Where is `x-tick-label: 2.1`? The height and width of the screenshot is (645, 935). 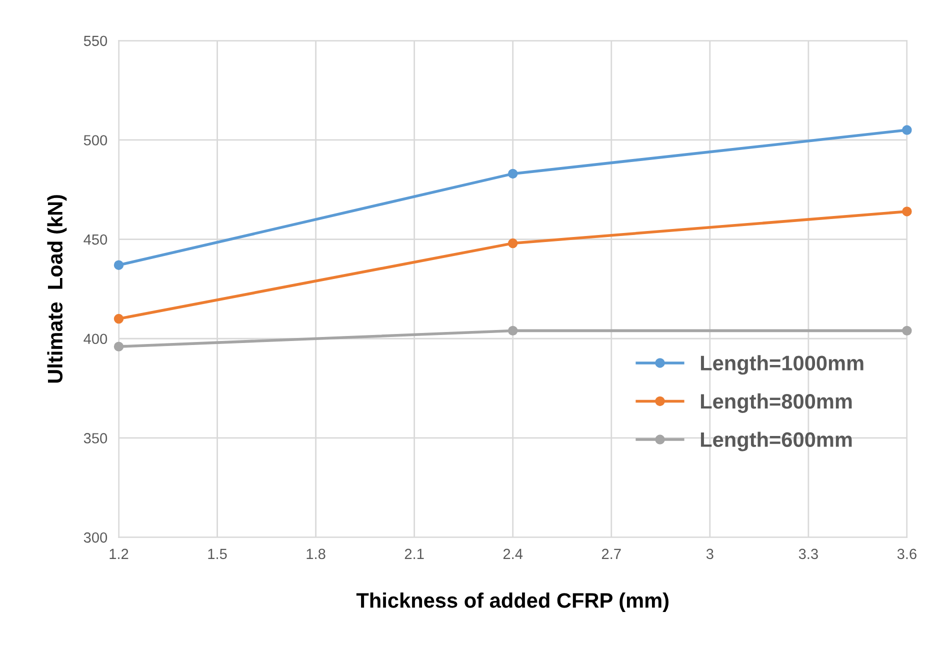
x-tick-label: 2.1 is located at coordinates (414, 553).